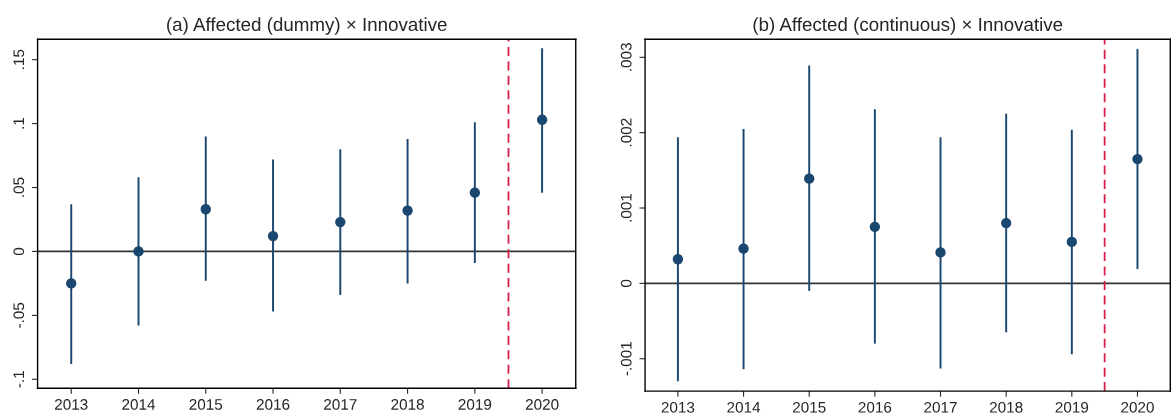 This screenshot has width=1175, height=413. Describe the element at coordinates (19, 123) in the screenshot. I see `y-tick-label: .1` at that location.